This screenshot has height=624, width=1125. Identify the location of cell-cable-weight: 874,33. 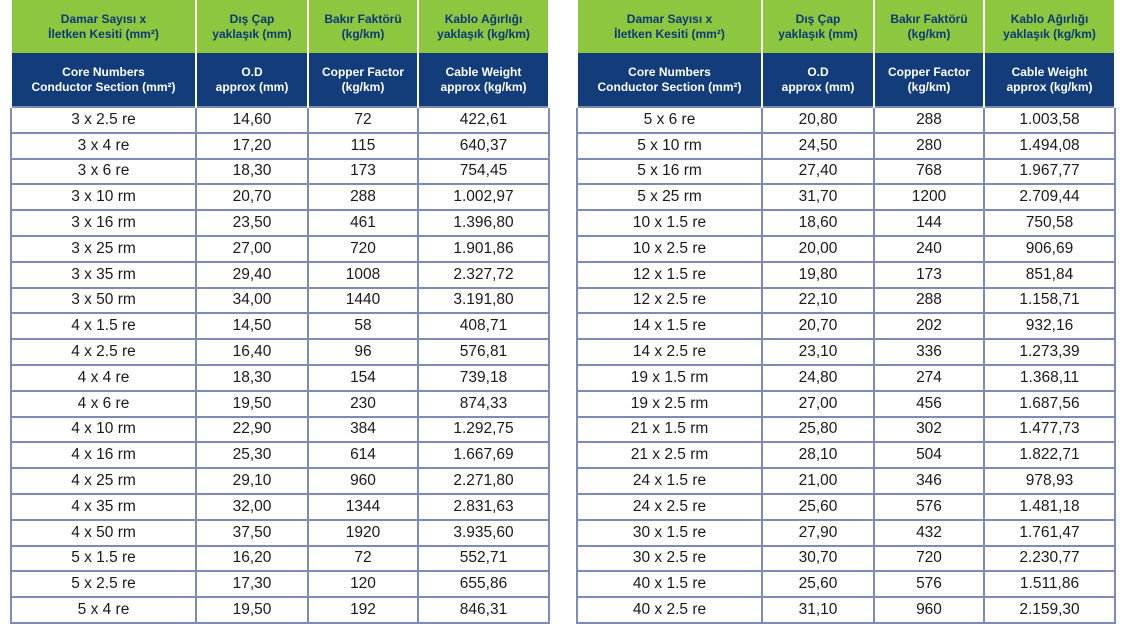
(484, 404).